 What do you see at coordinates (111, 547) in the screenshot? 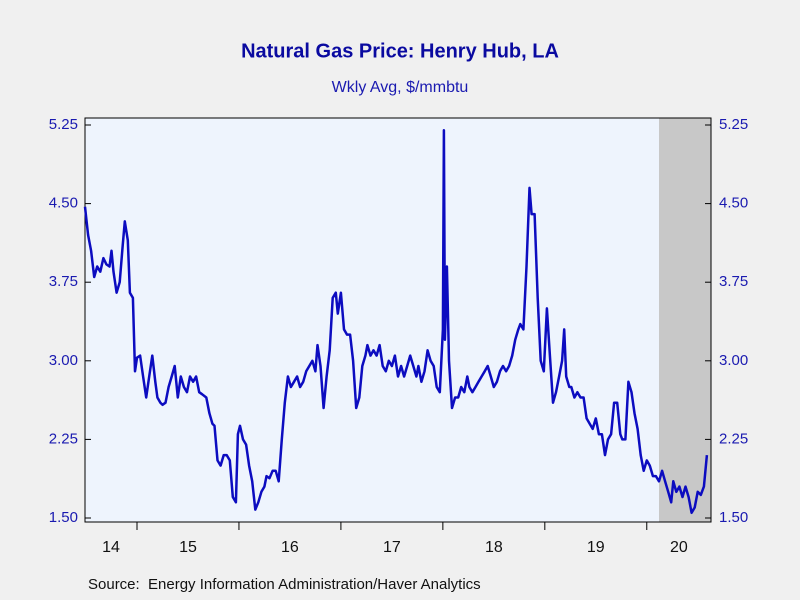
I see `x-tick-label: 14` at bounding box center [111, 547].